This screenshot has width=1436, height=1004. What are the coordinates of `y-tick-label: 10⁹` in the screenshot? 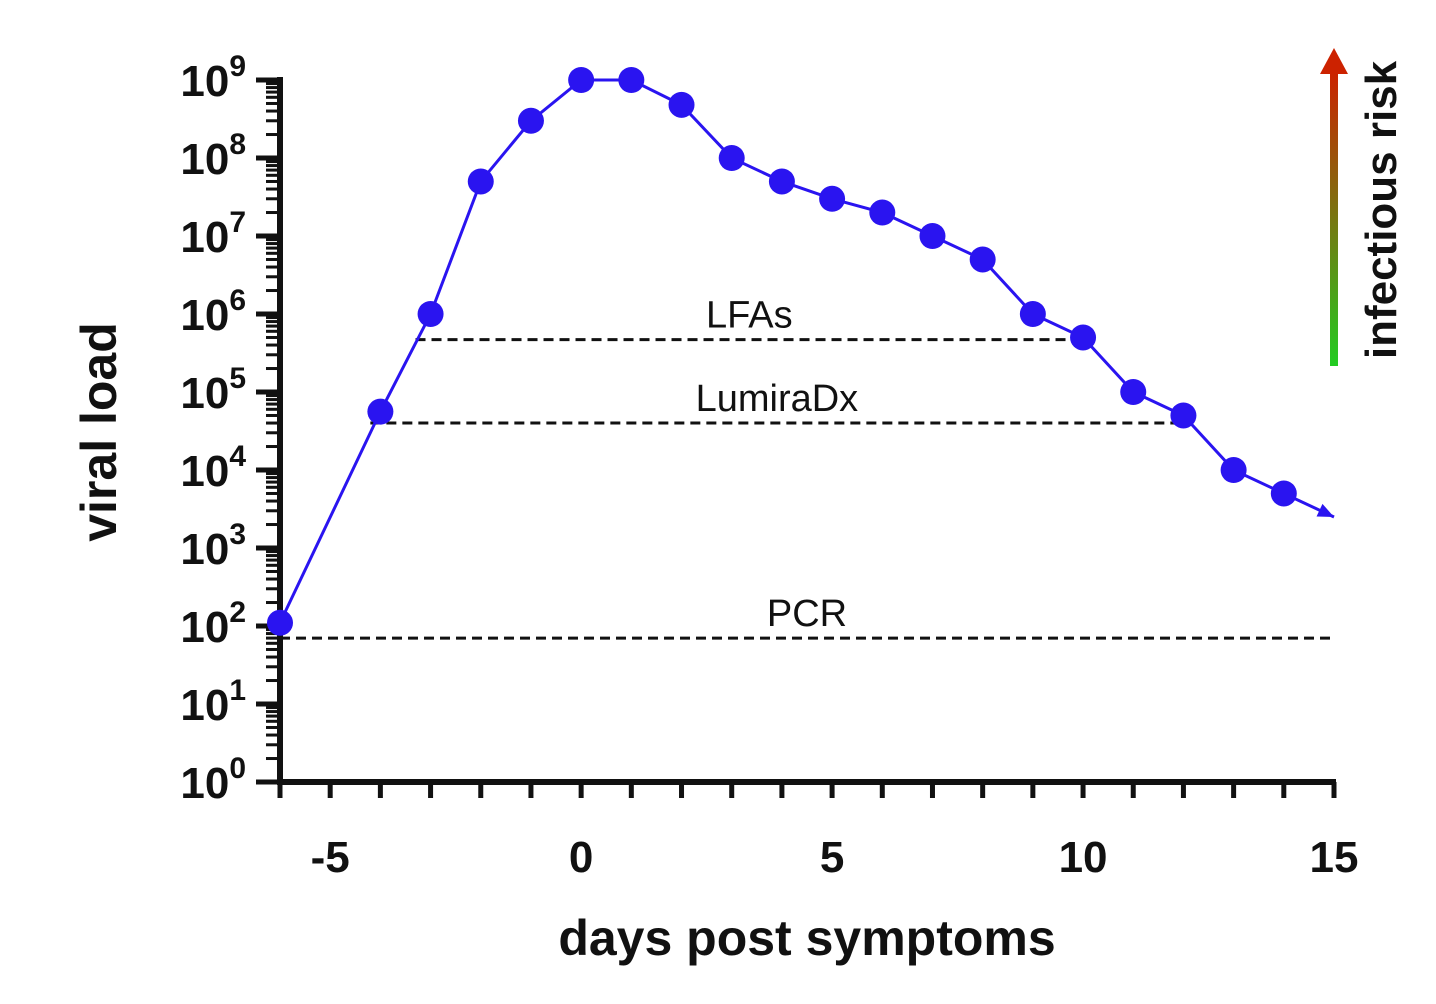 It's located at (213, 78).